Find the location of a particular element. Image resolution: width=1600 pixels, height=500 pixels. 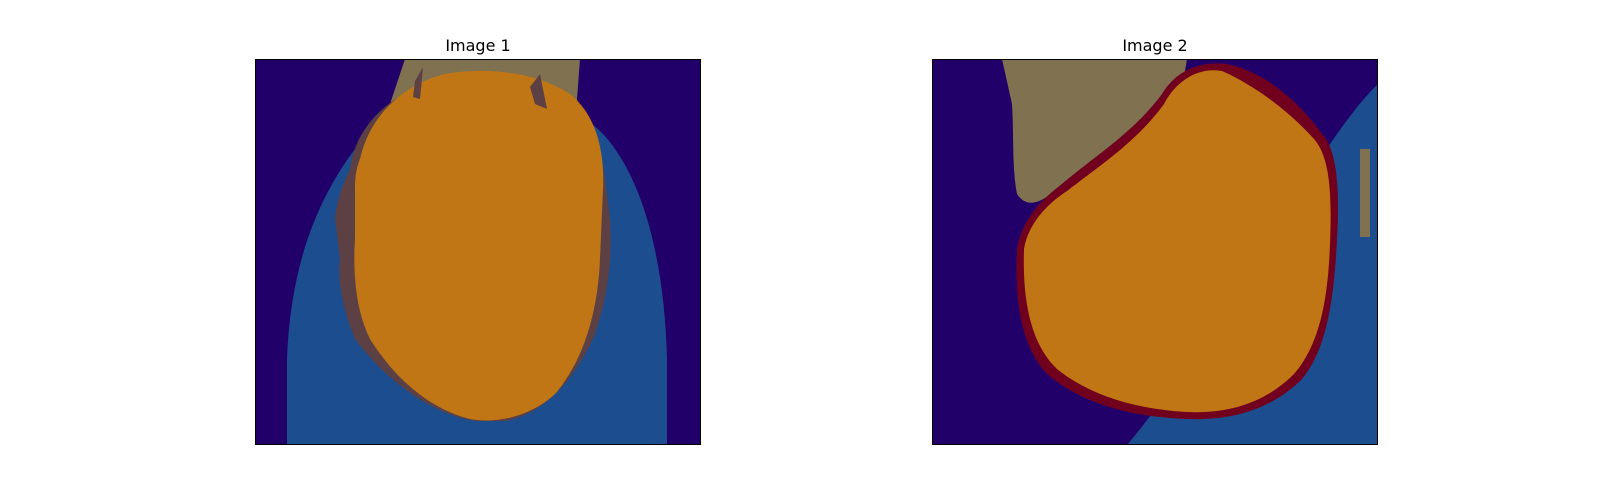

image-1-title: Image 1 is located at coordinates (478, 45).